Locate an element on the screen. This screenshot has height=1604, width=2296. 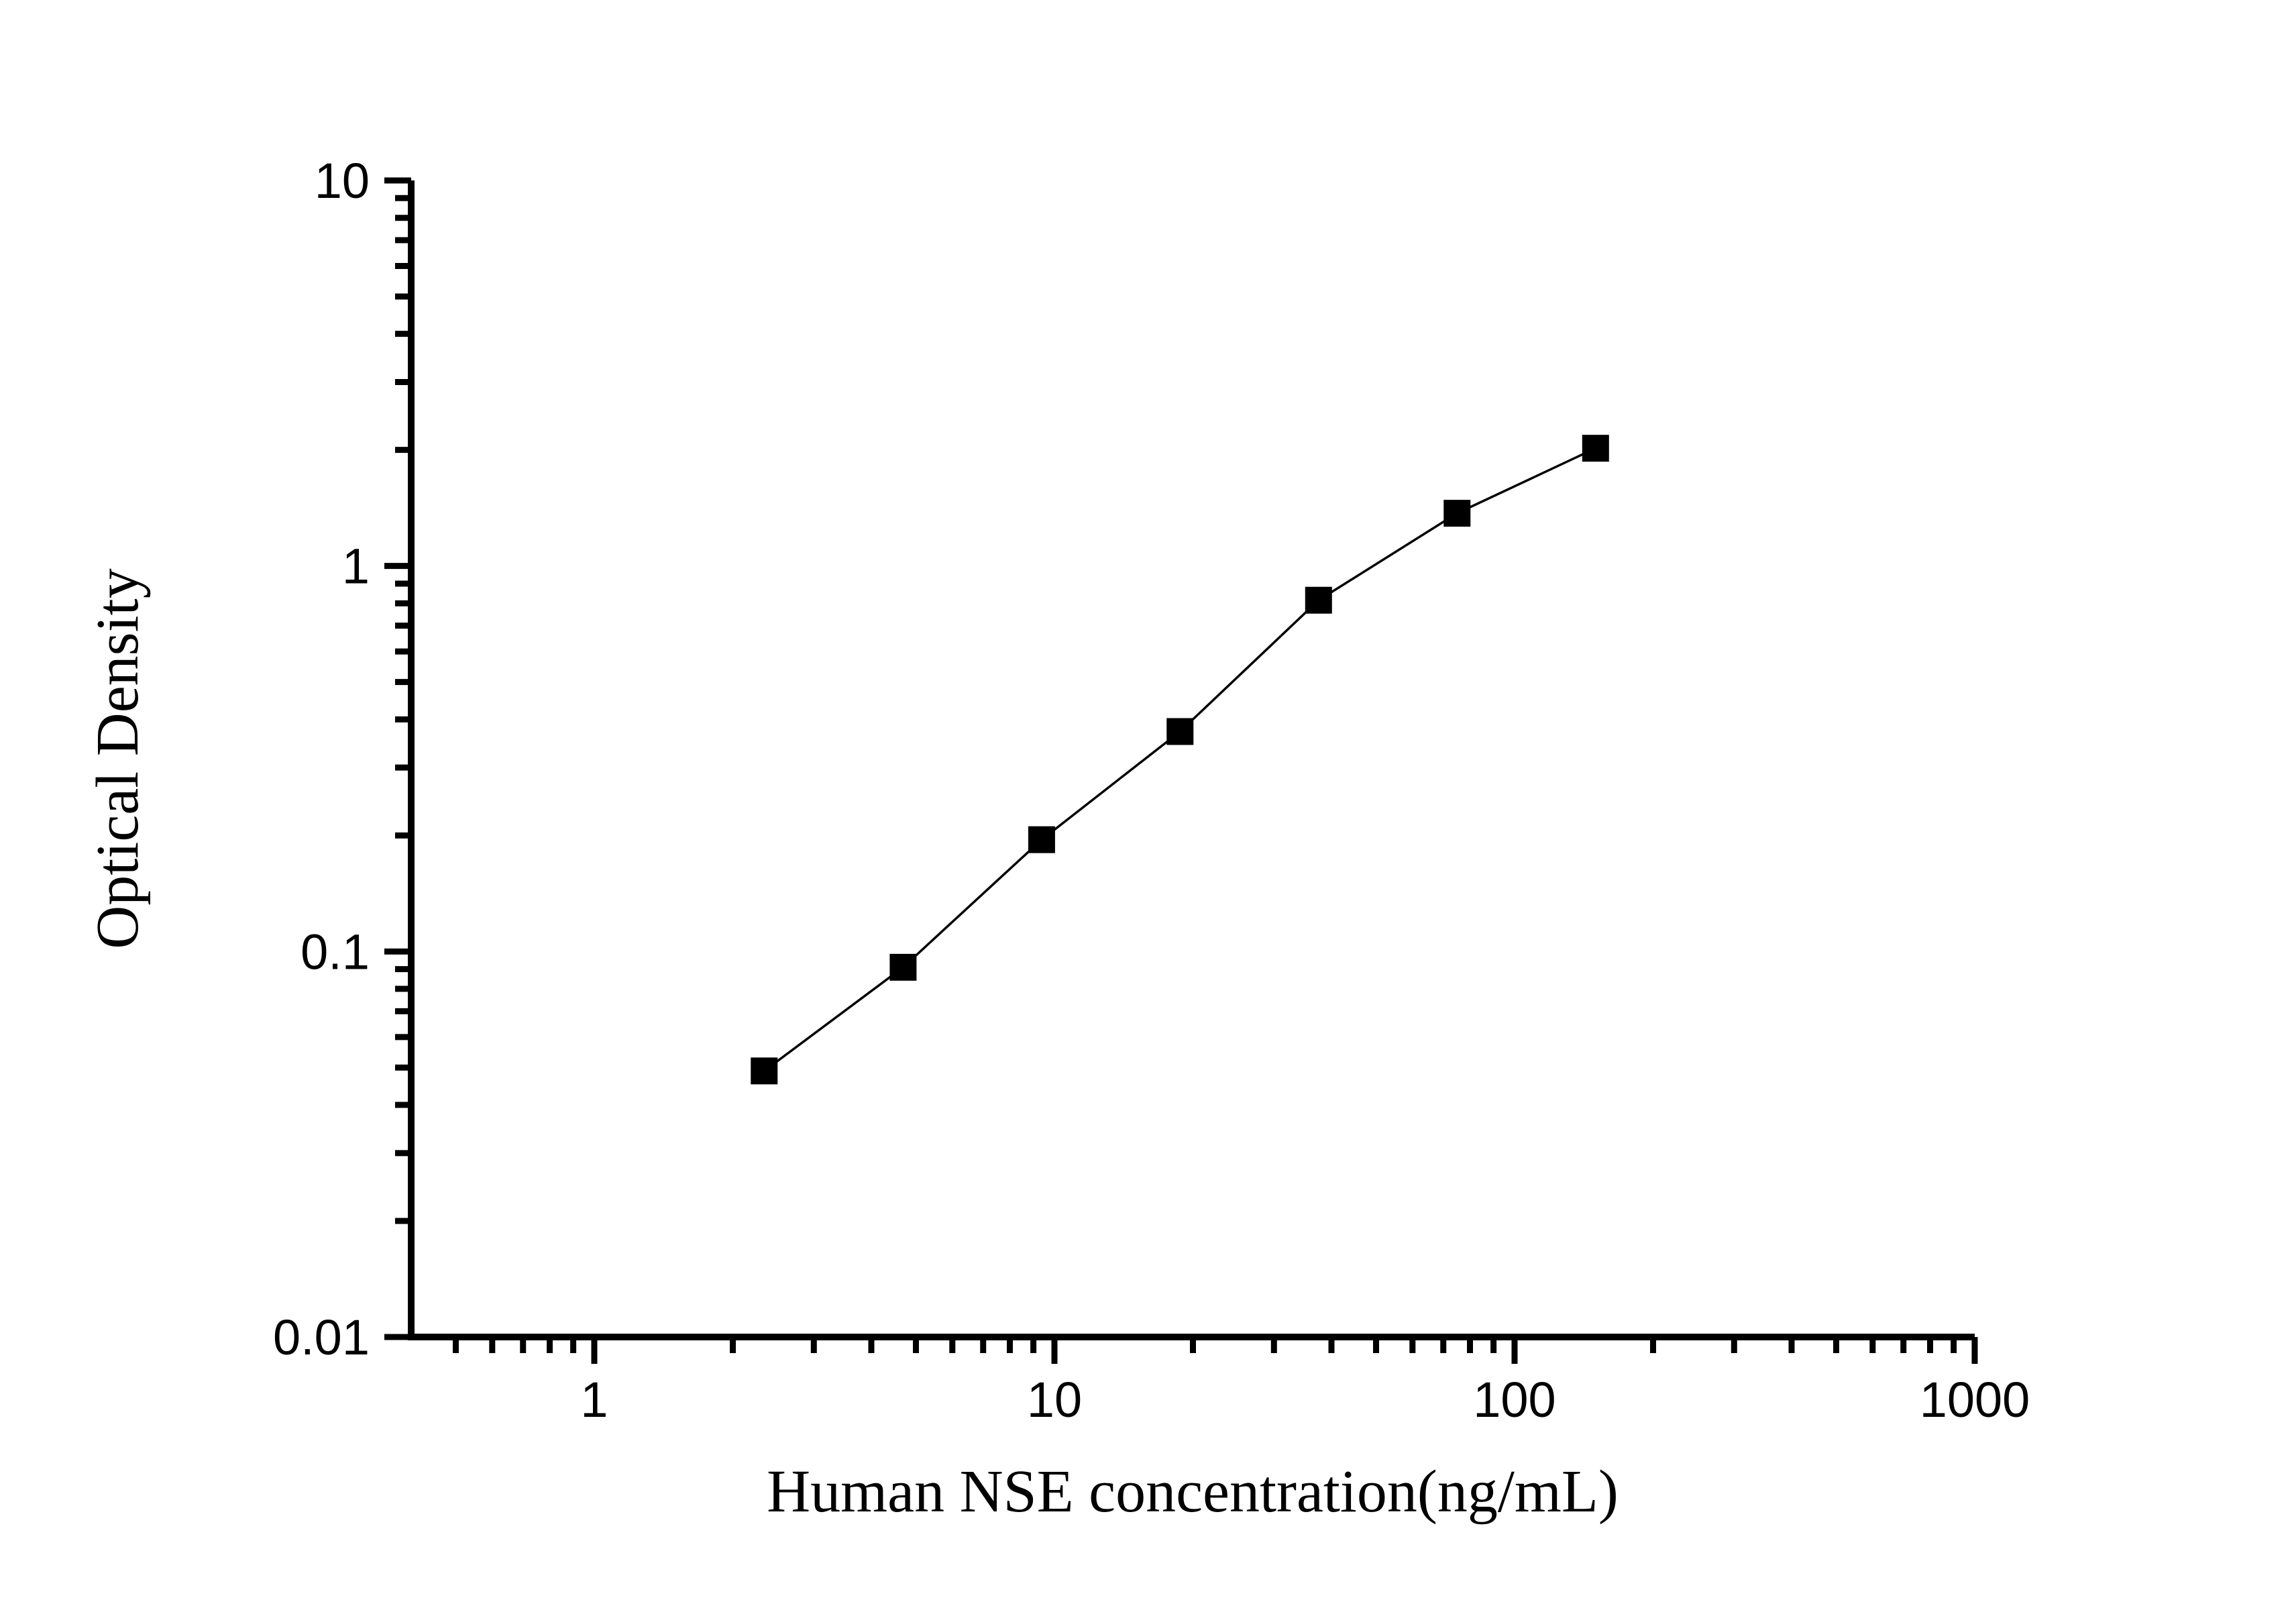
y-axis-tick-label: 0.01 is located at coordinates (322, 1337).